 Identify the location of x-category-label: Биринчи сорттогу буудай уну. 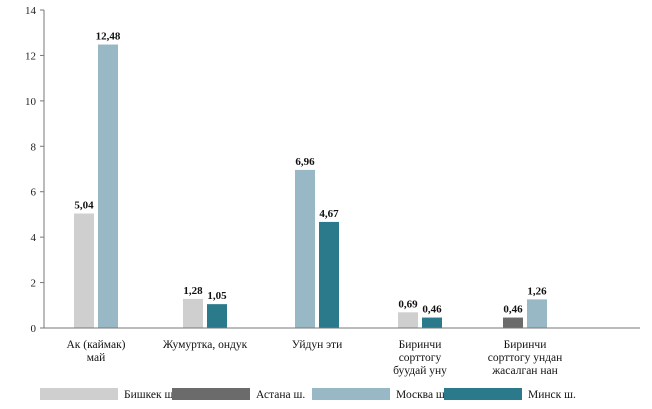
(420, 358).